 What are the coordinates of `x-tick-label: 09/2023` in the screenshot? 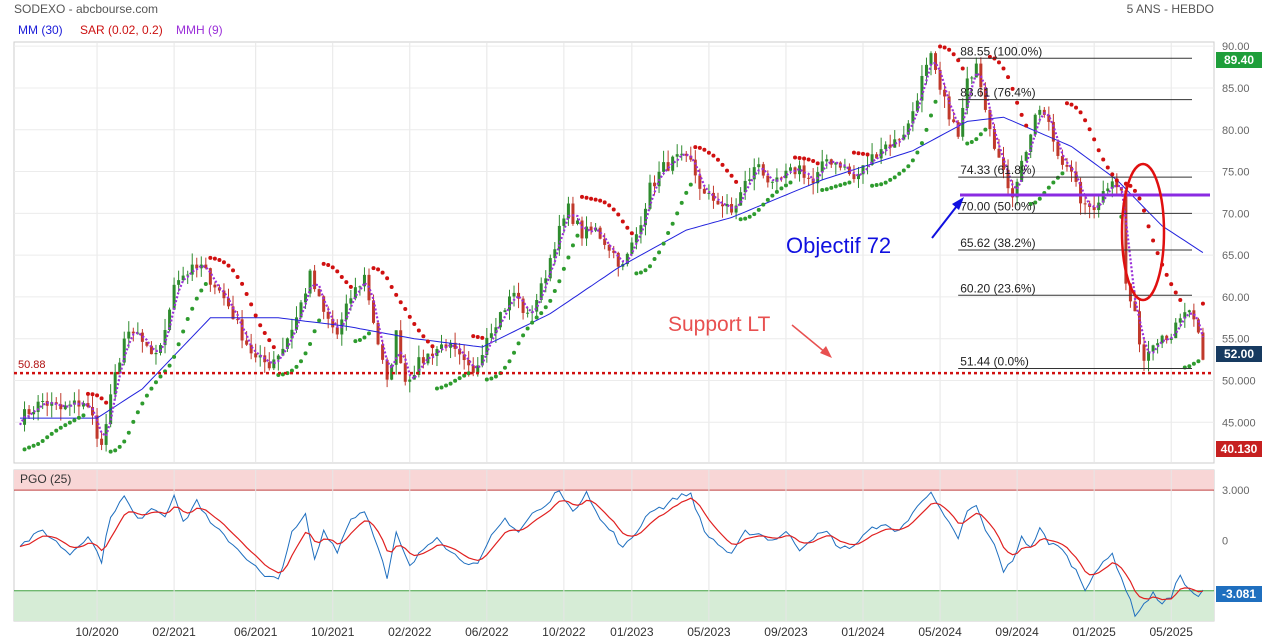 It's located at (786, 632).